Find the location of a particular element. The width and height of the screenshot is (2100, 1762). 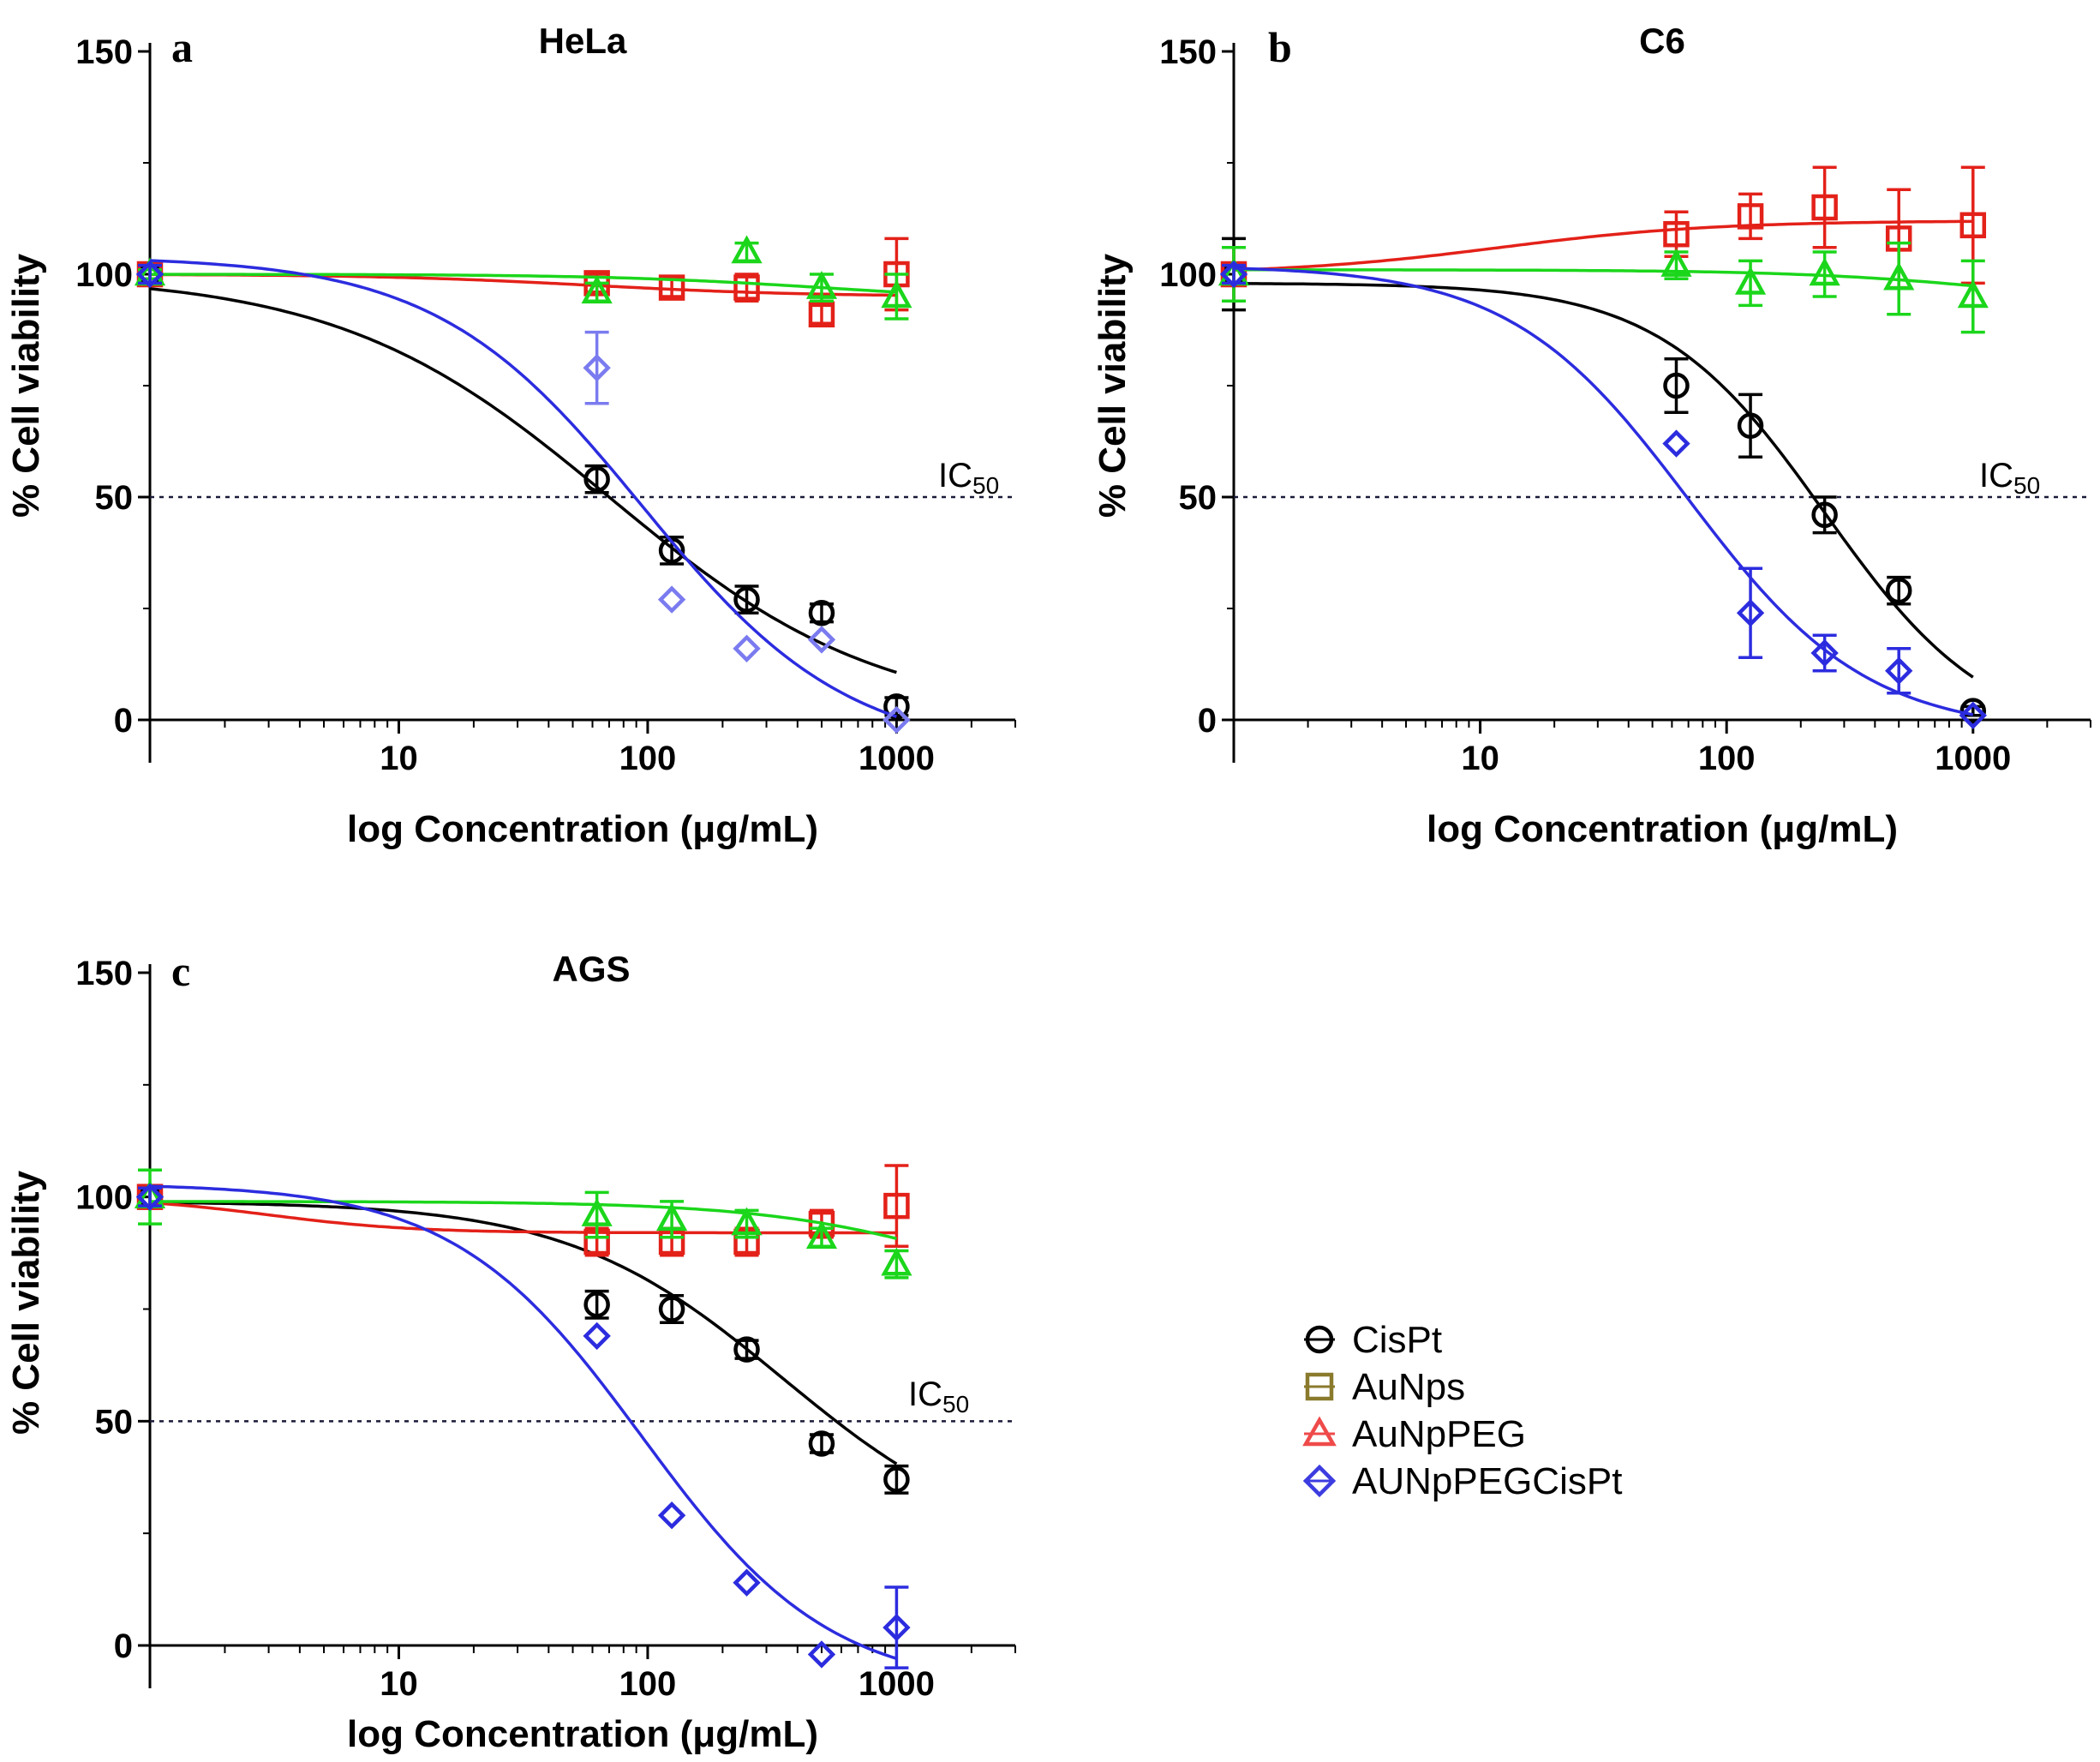

panel-letter: c is located at coordinates (180, 971).